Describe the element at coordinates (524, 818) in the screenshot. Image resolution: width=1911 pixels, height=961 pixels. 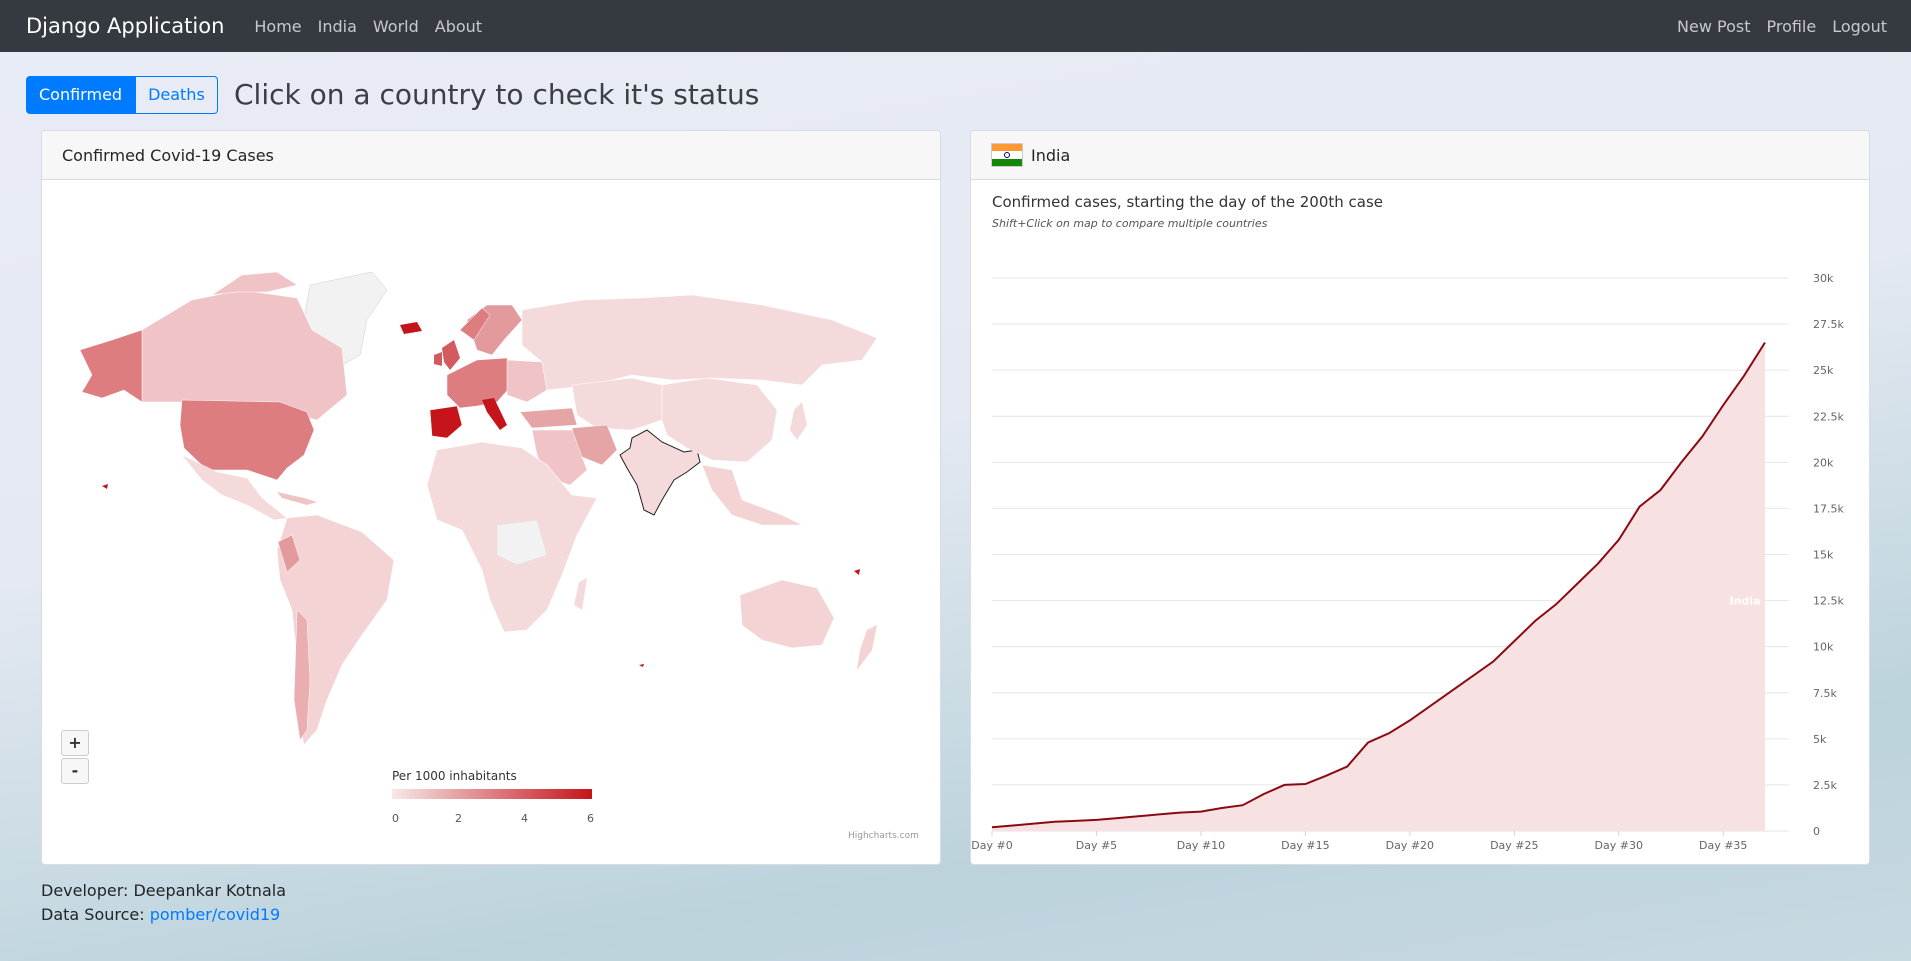
I see `legend-tick: 4` at that location.